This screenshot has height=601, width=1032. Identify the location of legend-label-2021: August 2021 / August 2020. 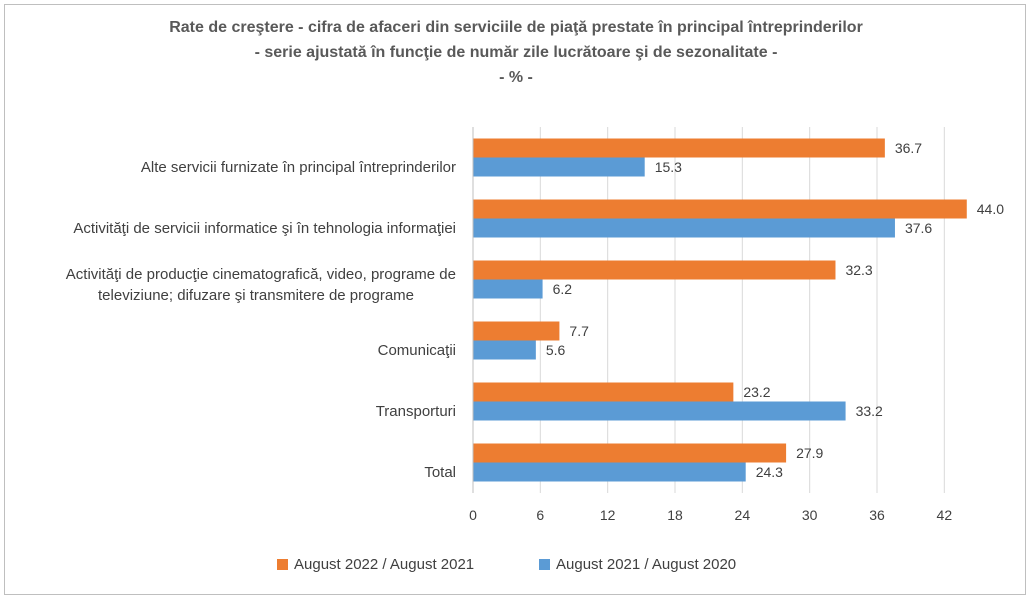
(646, 564).